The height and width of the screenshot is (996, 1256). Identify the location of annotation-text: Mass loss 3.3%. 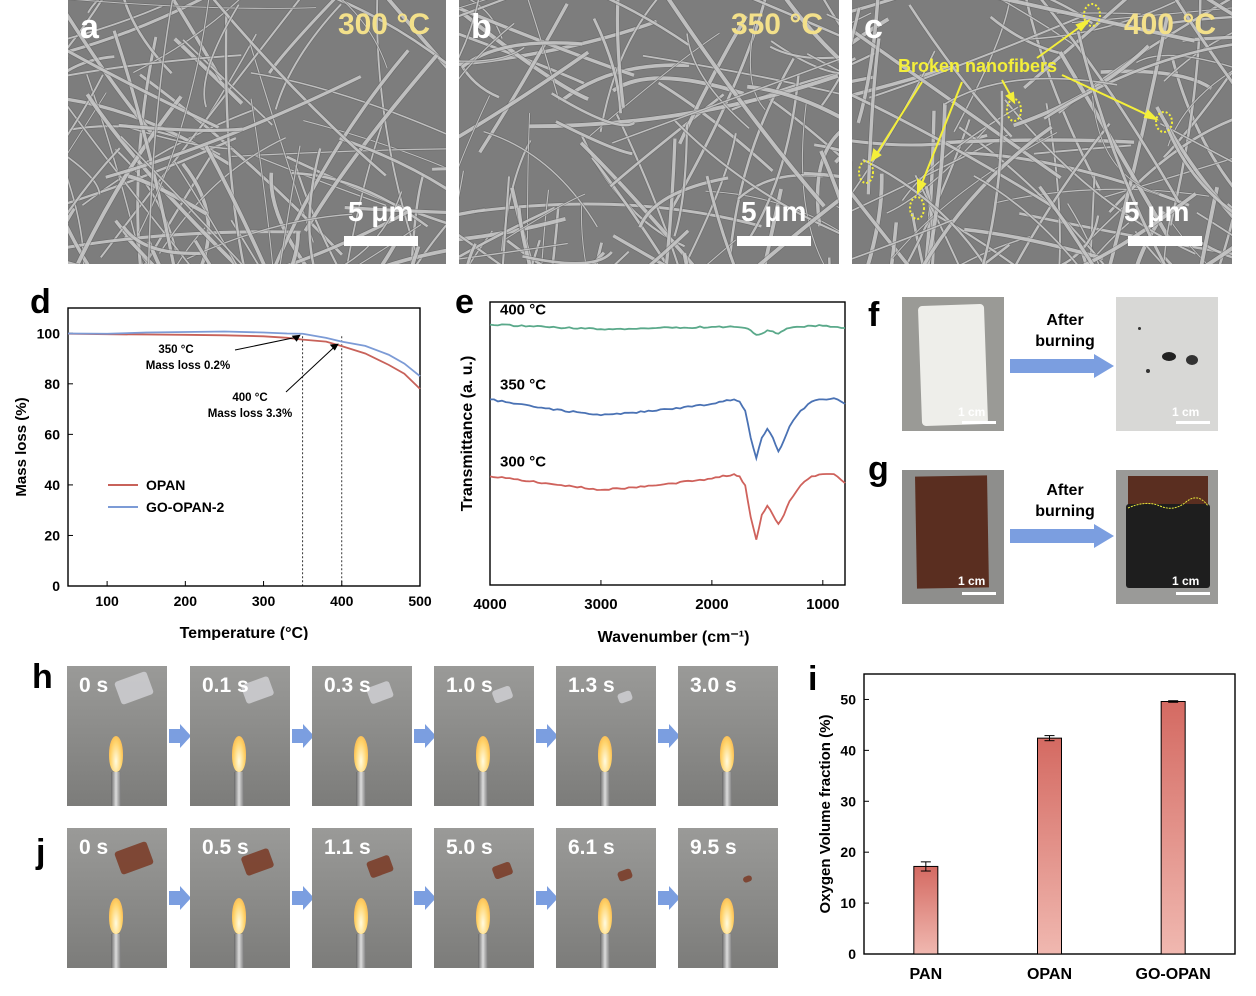
(250, 414).